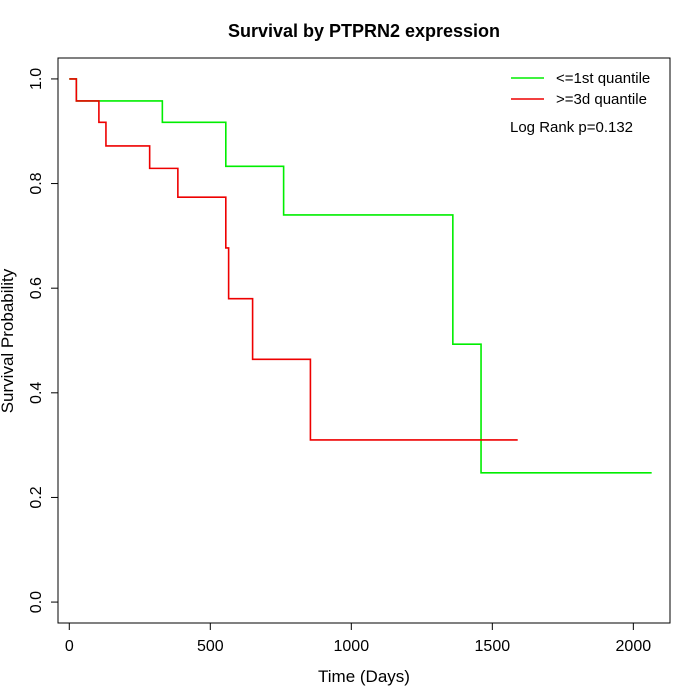 The height and width of the screenshot is (700, 700). I want to click on y-tick-label: 0.8, so click(36, 183).